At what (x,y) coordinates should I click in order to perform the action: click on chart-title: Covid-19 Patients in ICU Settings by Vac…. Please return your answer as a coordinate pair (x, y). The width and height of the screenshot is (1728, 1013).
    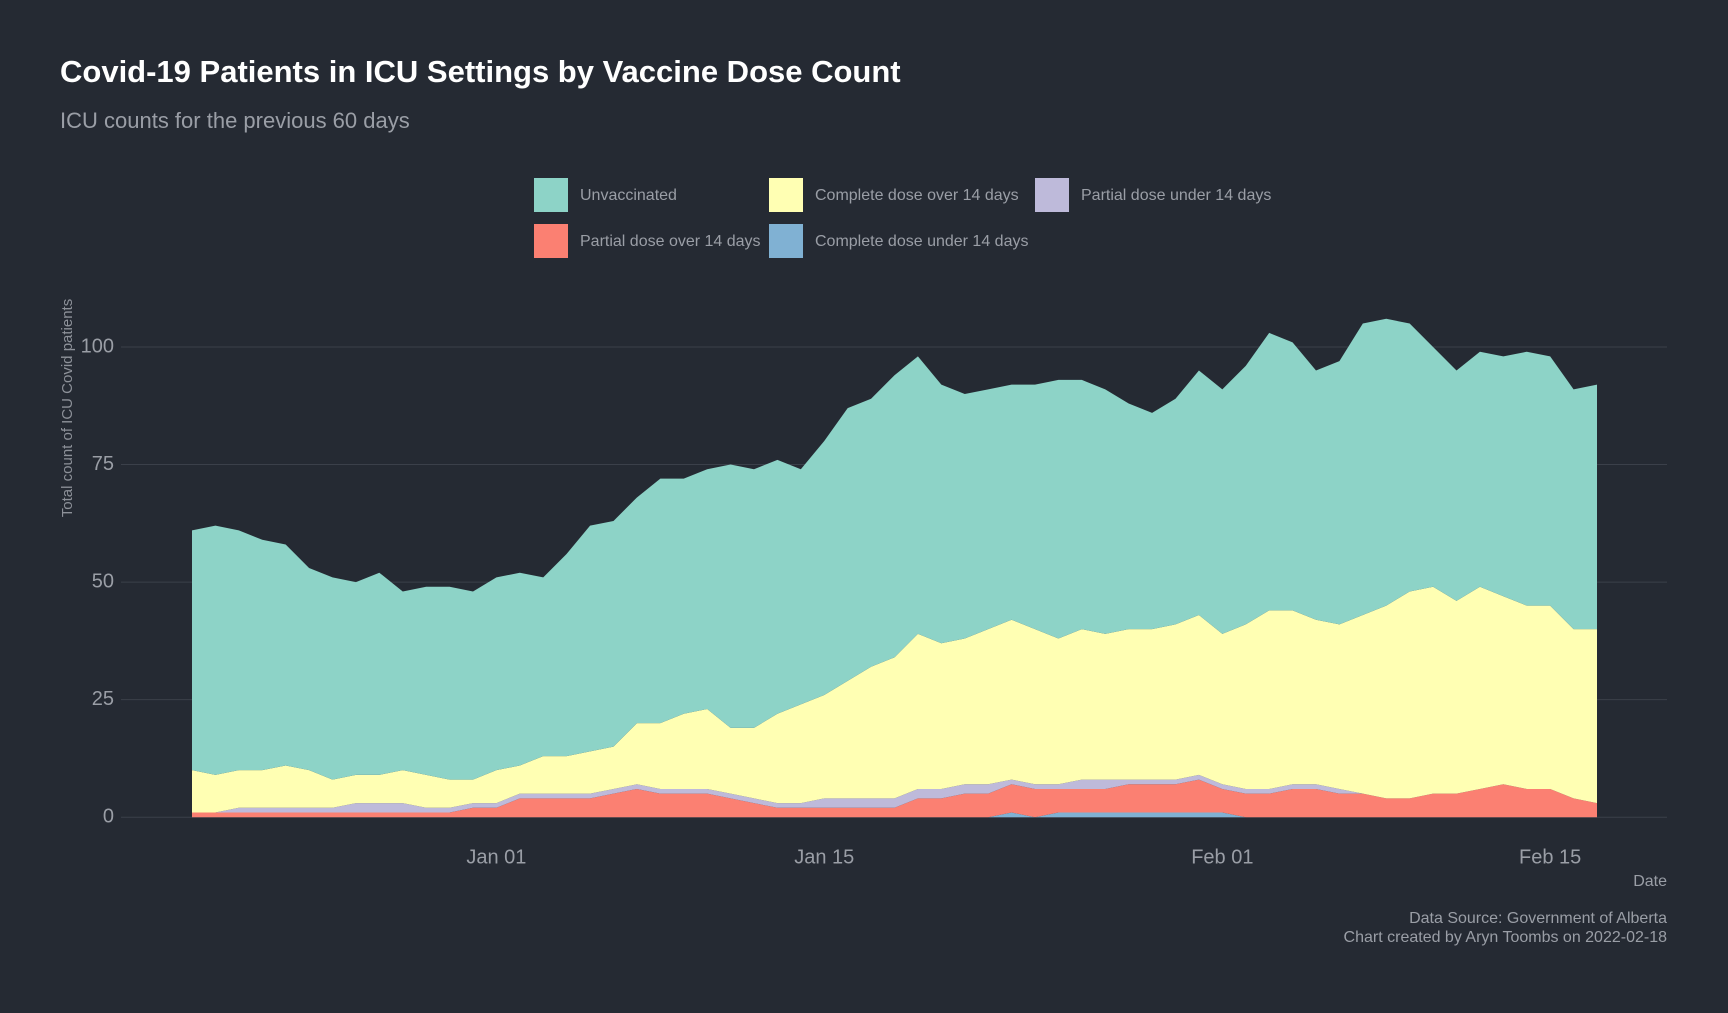
    Looking at the image, I should click on (480, 71).